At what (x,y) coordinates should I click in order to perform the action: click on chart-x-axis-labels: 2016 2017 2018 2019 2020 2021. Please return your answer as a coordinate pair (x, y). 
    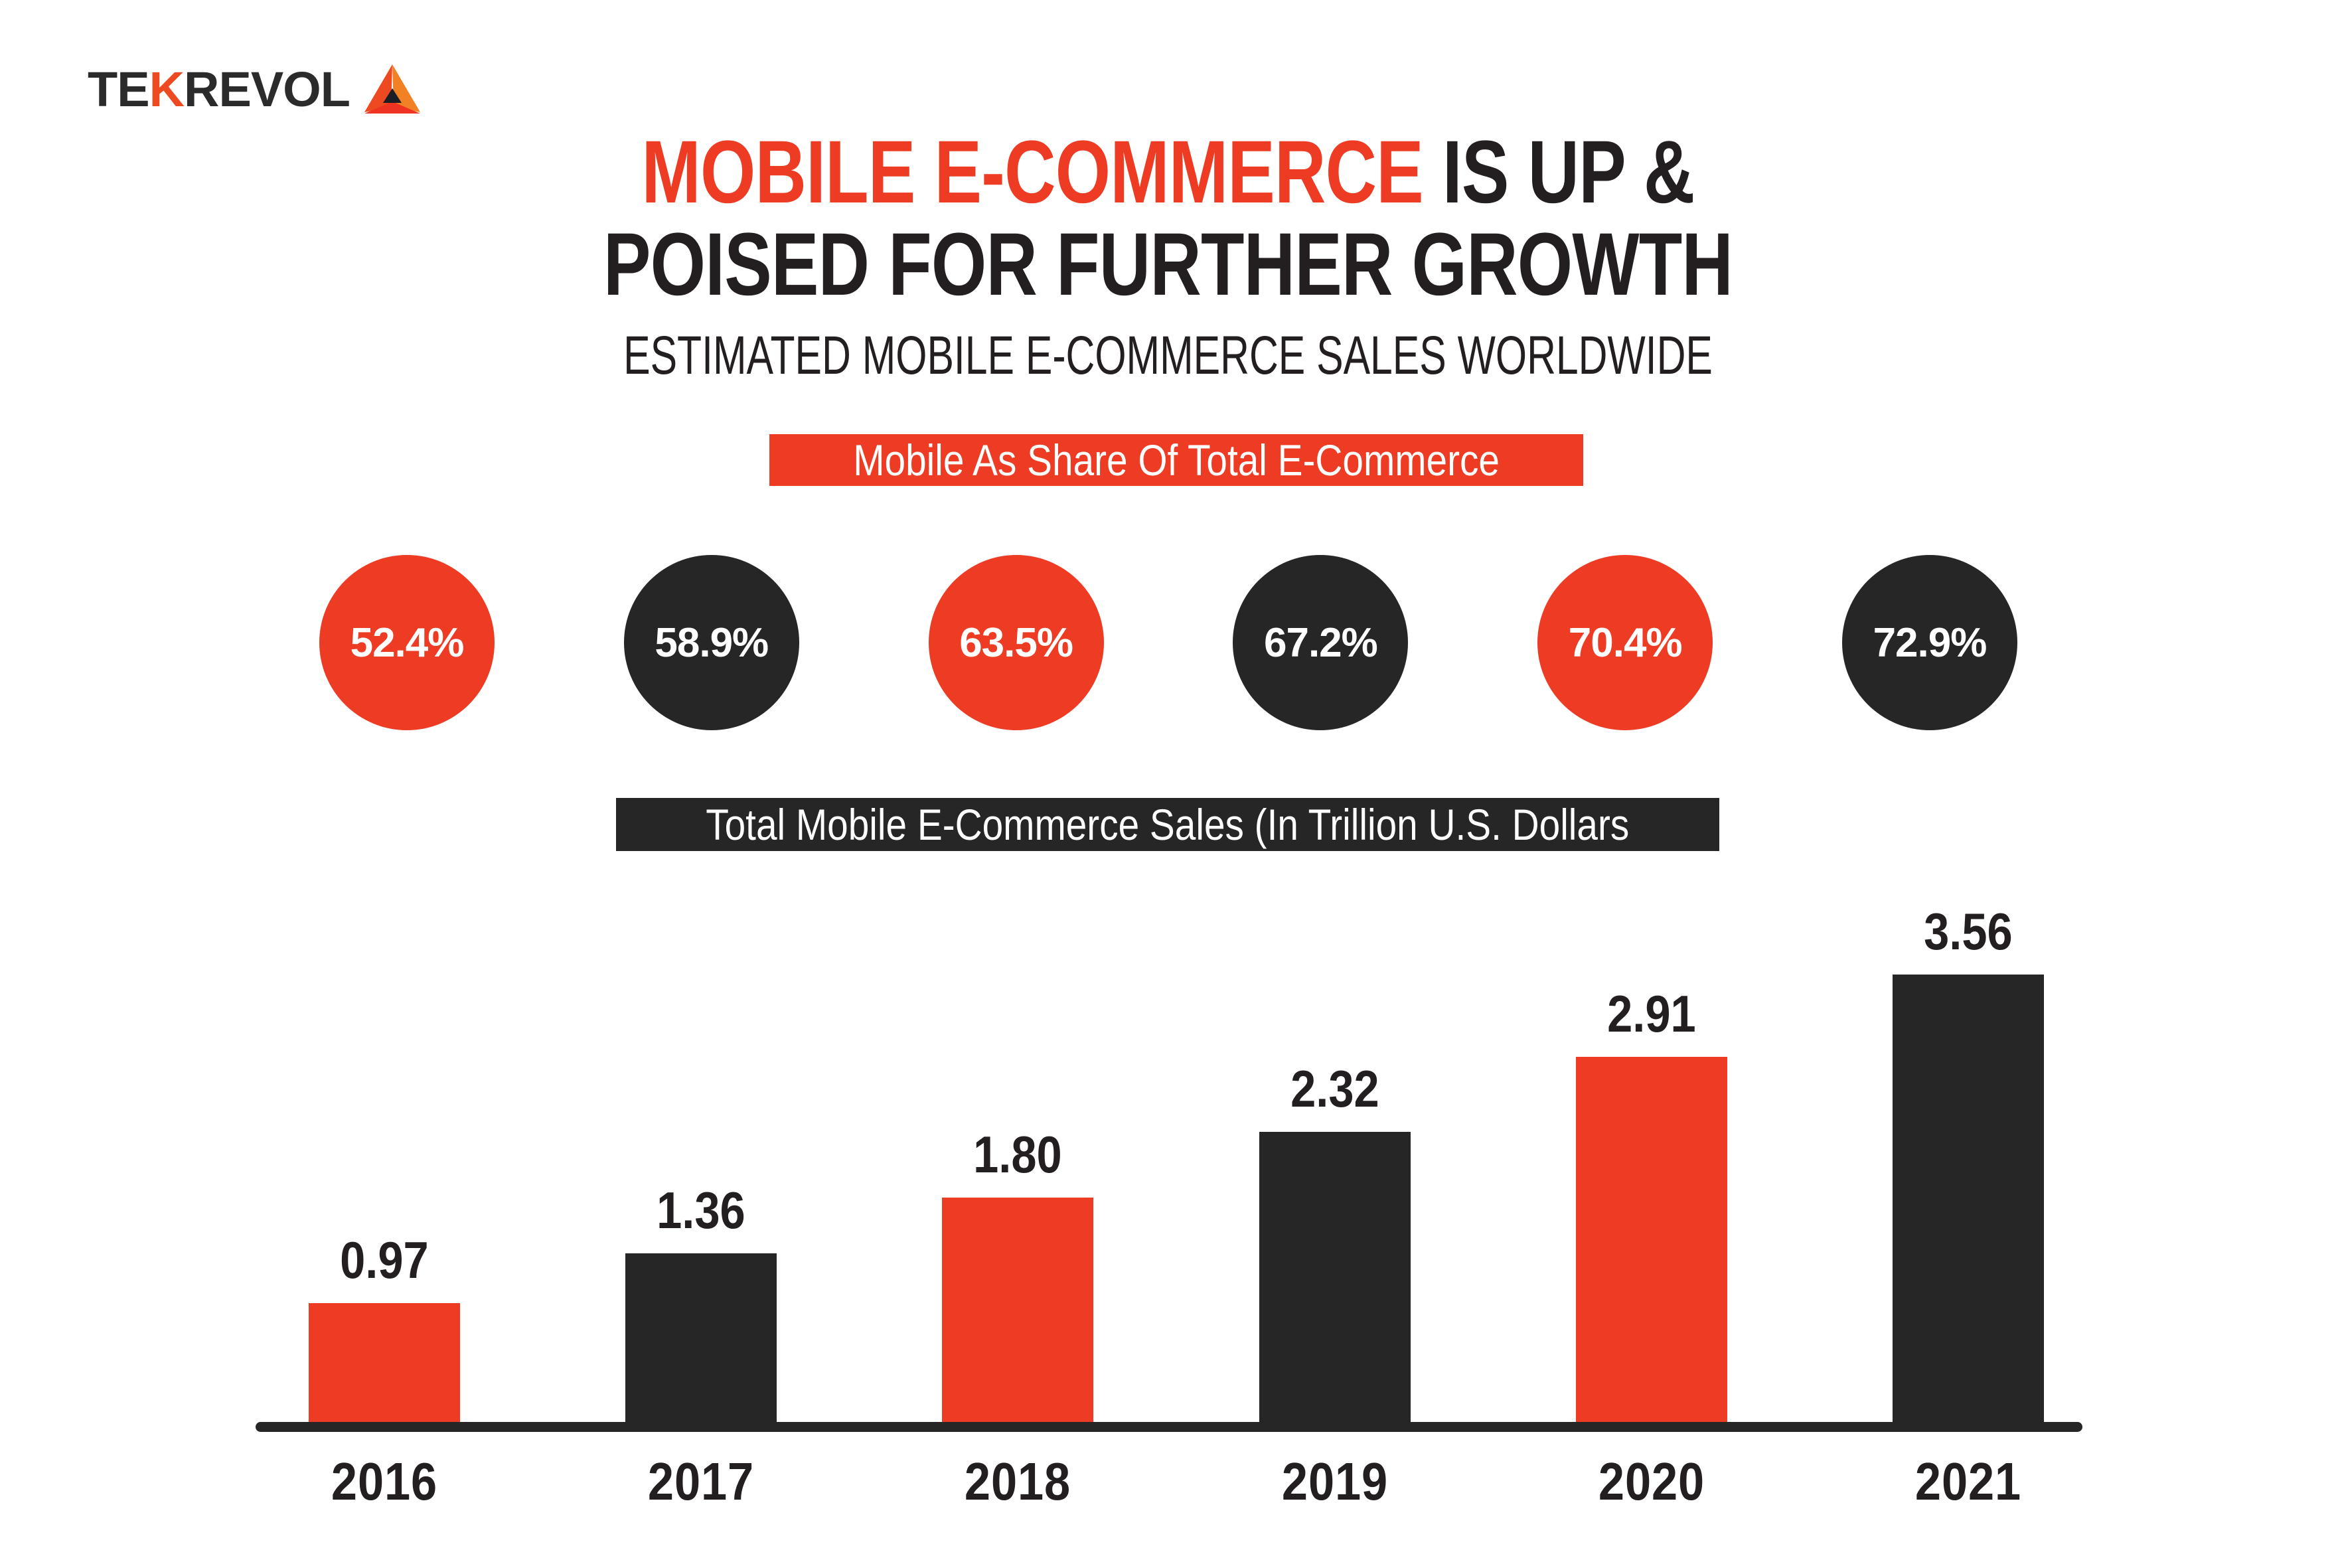
    Looking at the image, I should click on (1176, 1488).